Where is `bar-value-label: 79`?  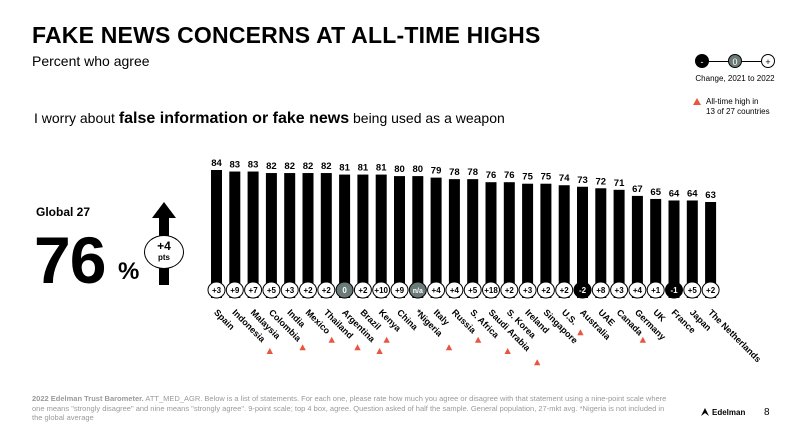
bar-value-label: 79 is located at coordinates (436, 171).